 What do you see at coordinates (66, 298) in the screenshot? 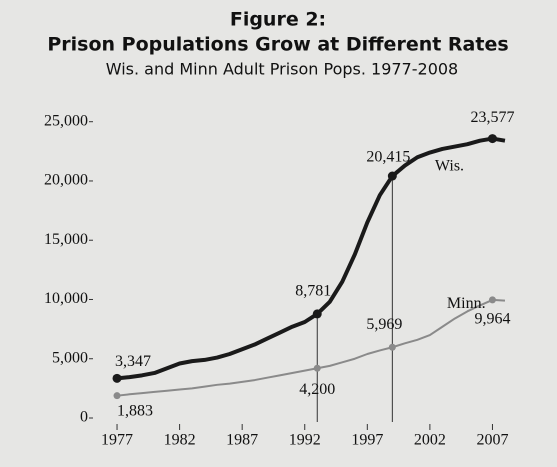
I see `y-tick-label: 10,000` at bounding box center [66, 298].